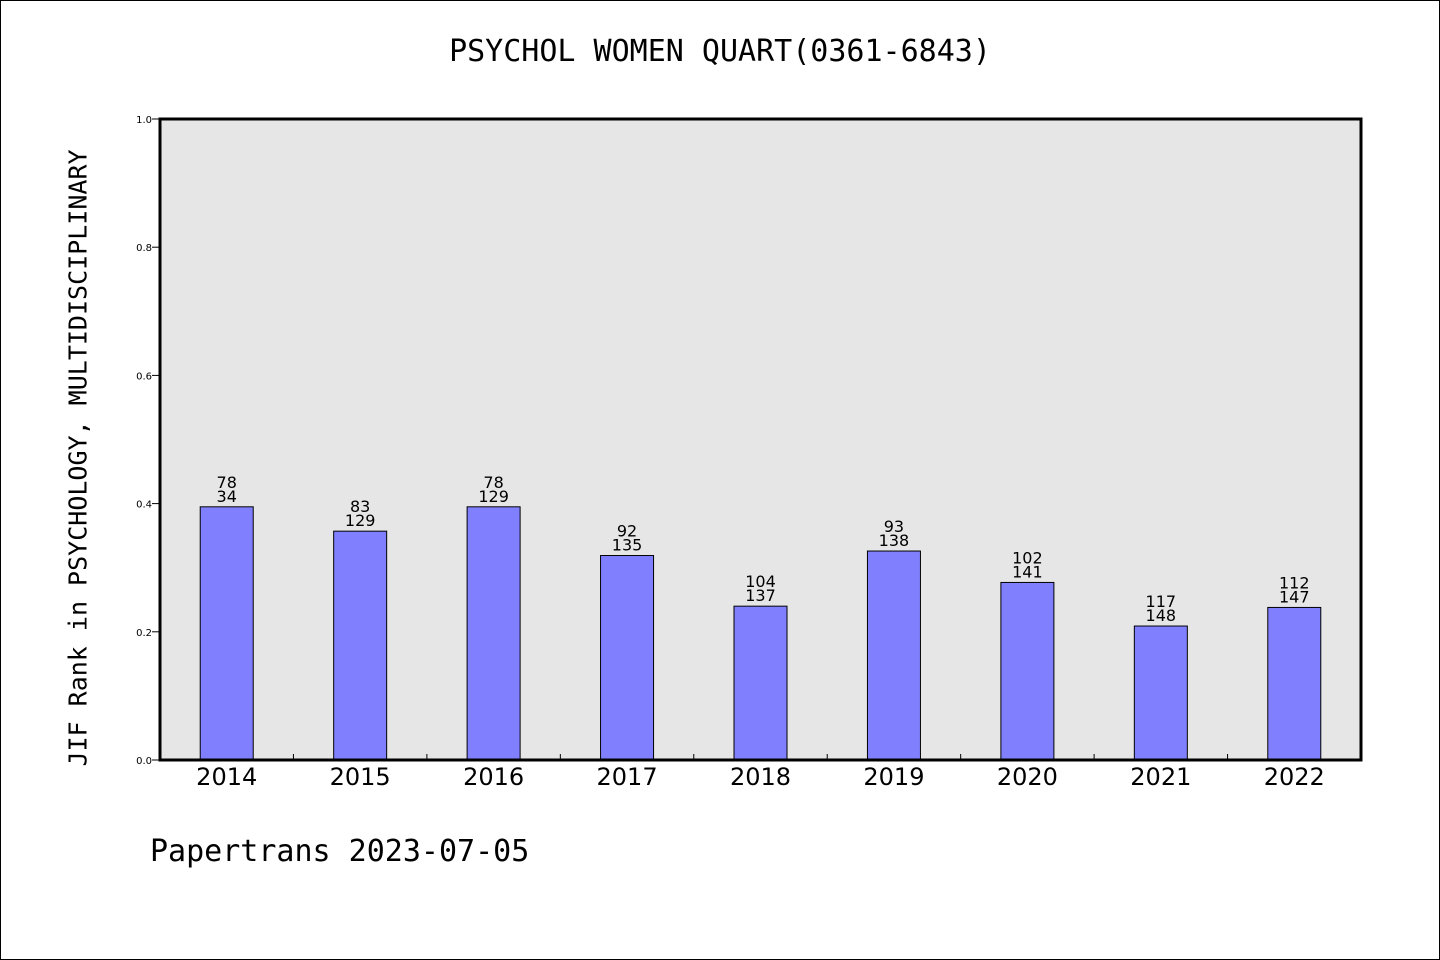 The image size is (1440, 960). I want to click on bar-label-top: 112, so click(1294, 582).